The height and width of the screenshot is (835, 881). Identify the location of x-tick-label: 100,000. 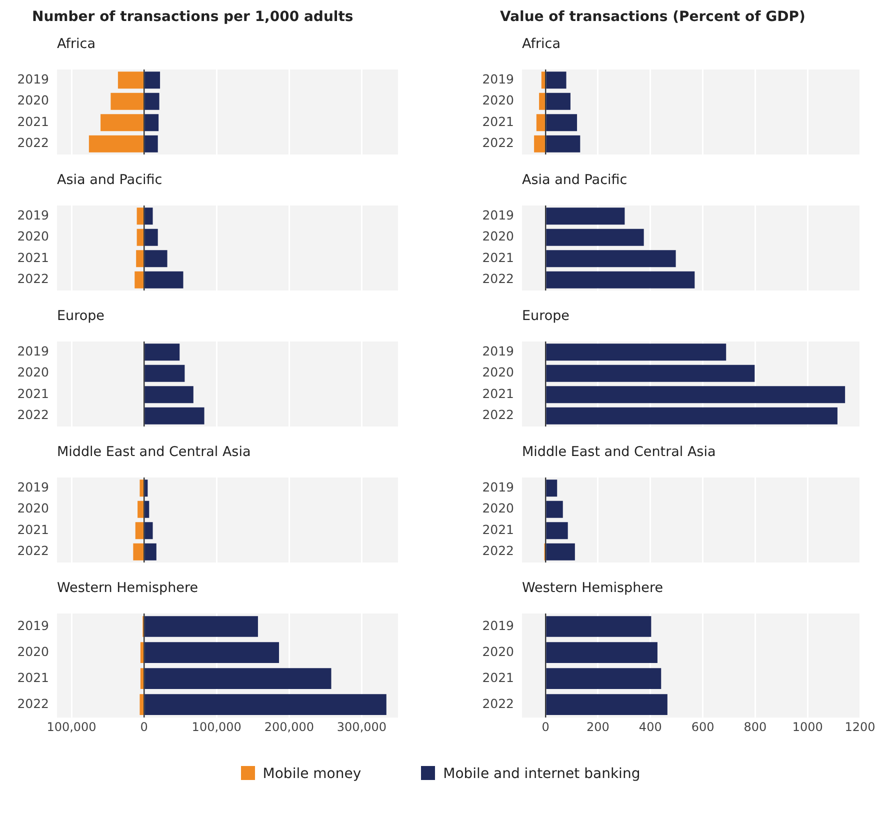
(71, 727).